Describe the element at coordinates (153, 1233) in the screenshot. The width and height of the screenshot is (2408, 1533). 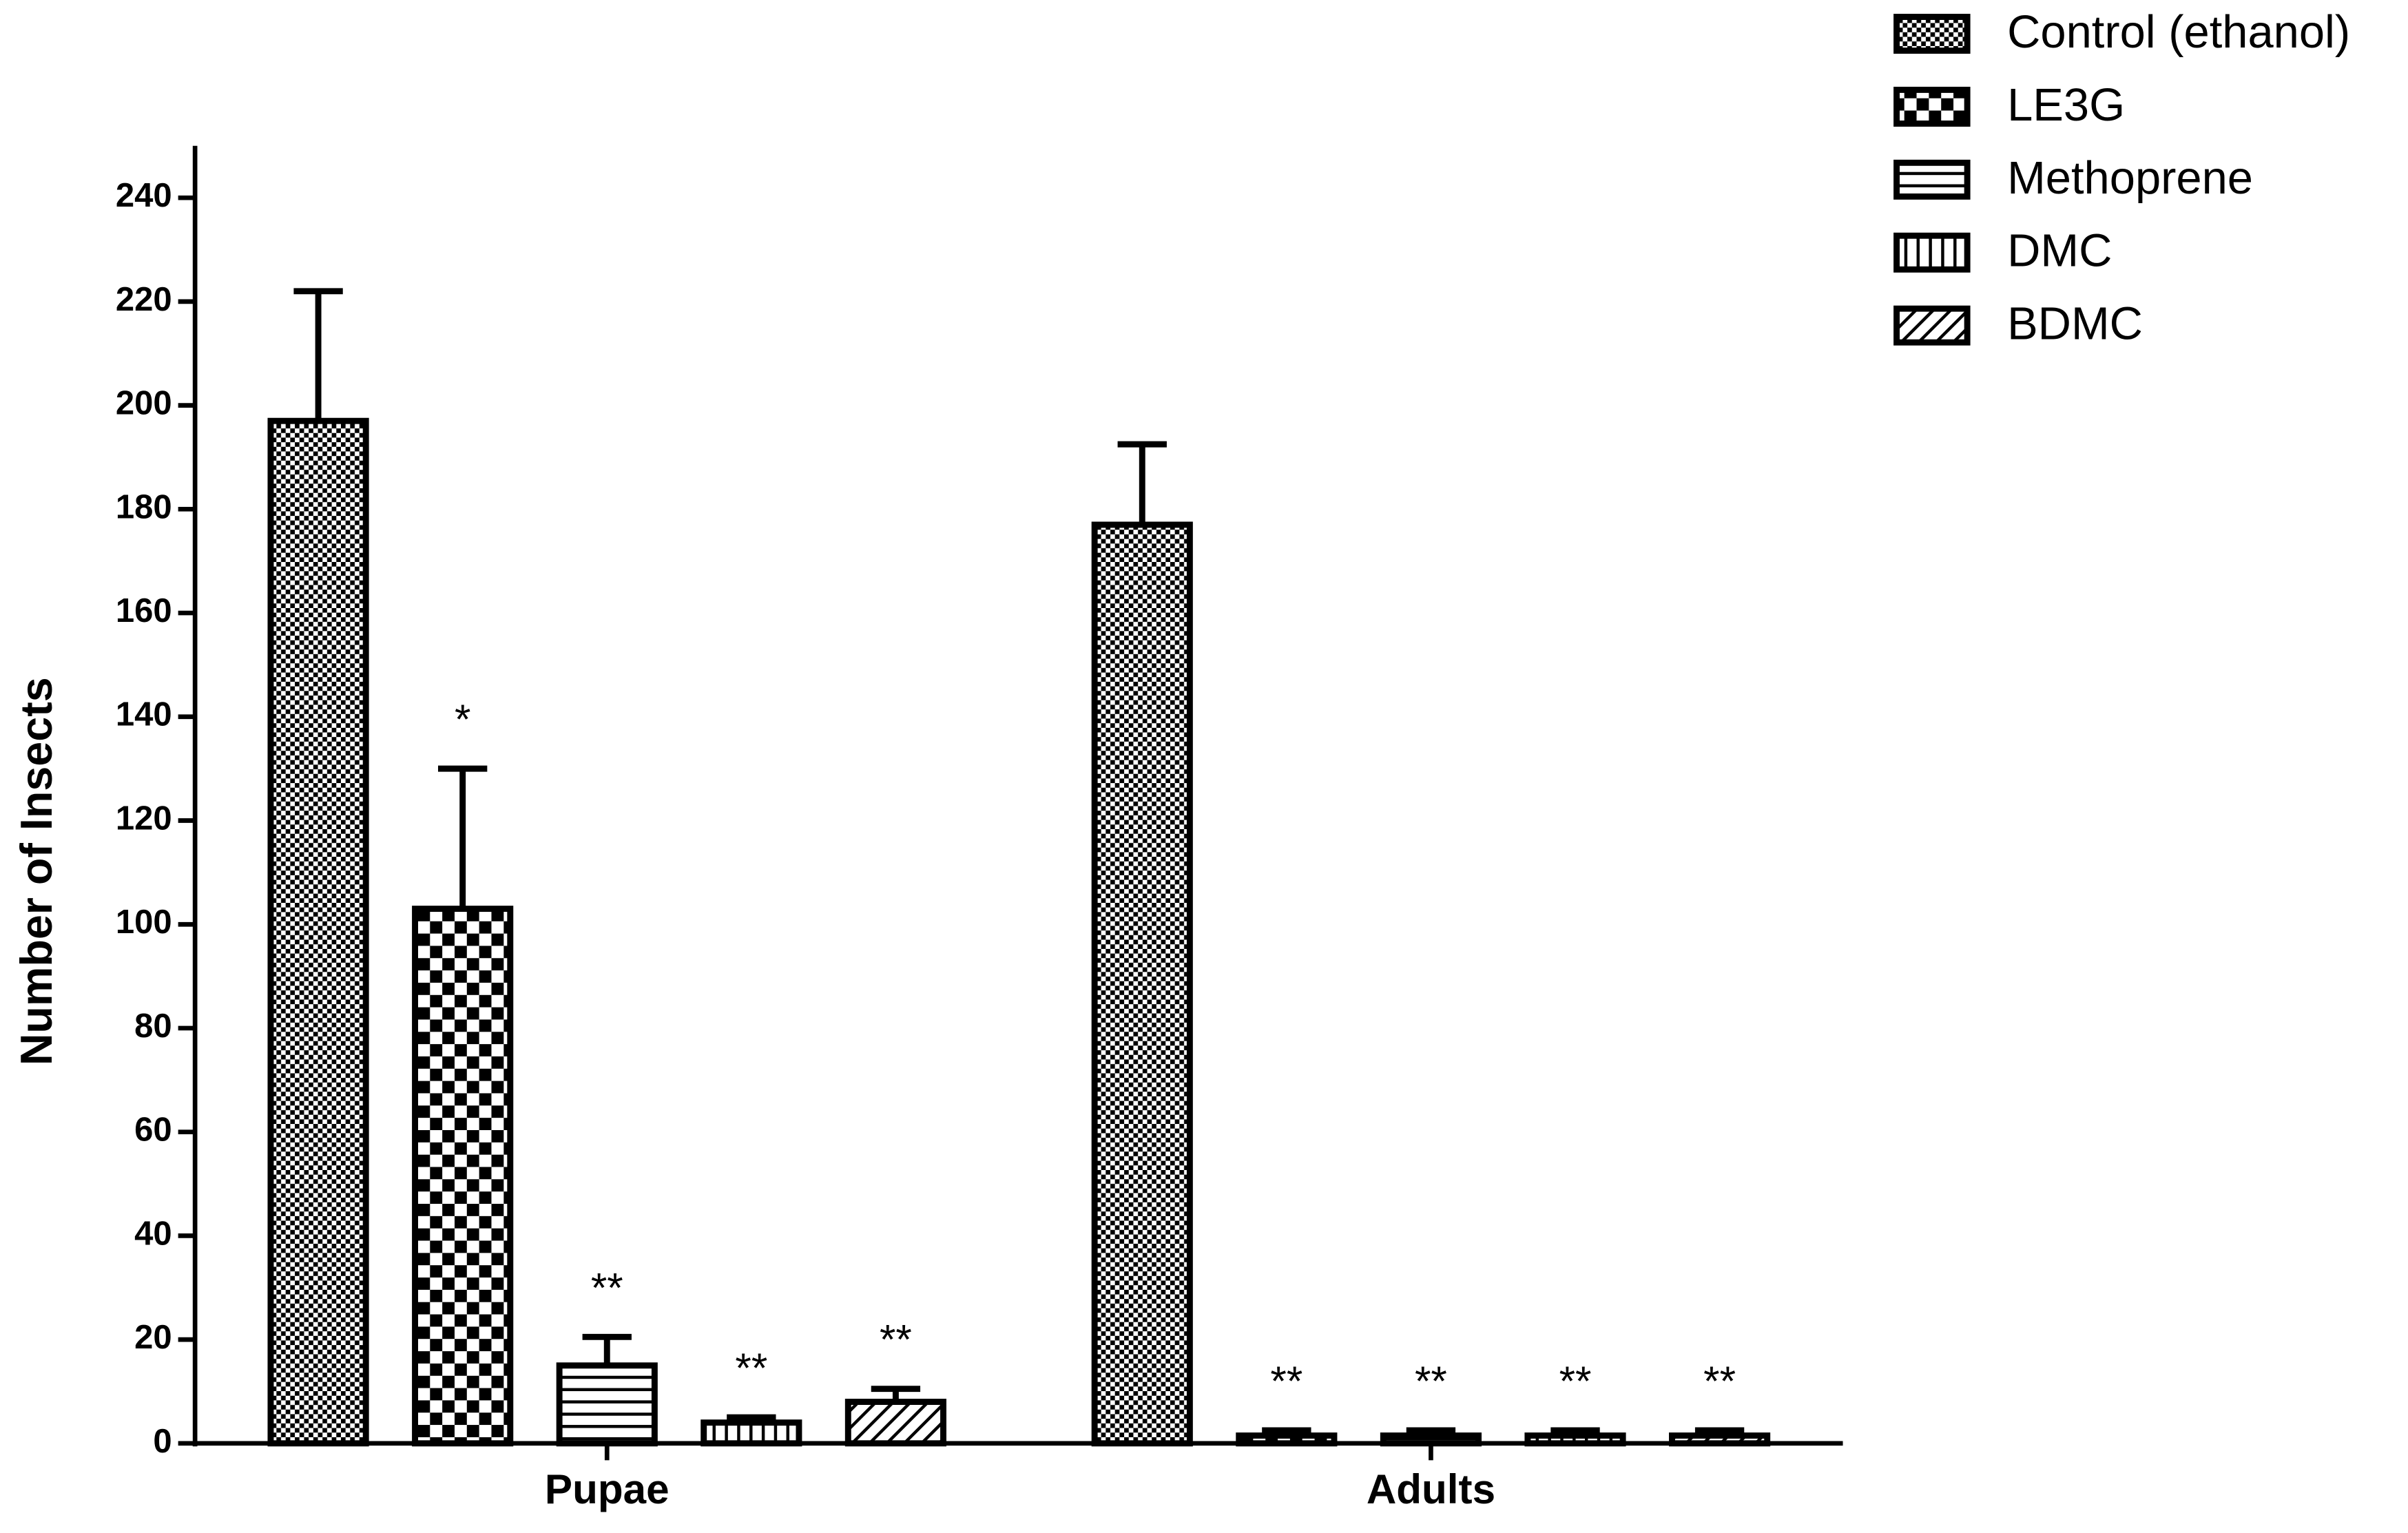
I see `y-tick-label: 40` at that location.